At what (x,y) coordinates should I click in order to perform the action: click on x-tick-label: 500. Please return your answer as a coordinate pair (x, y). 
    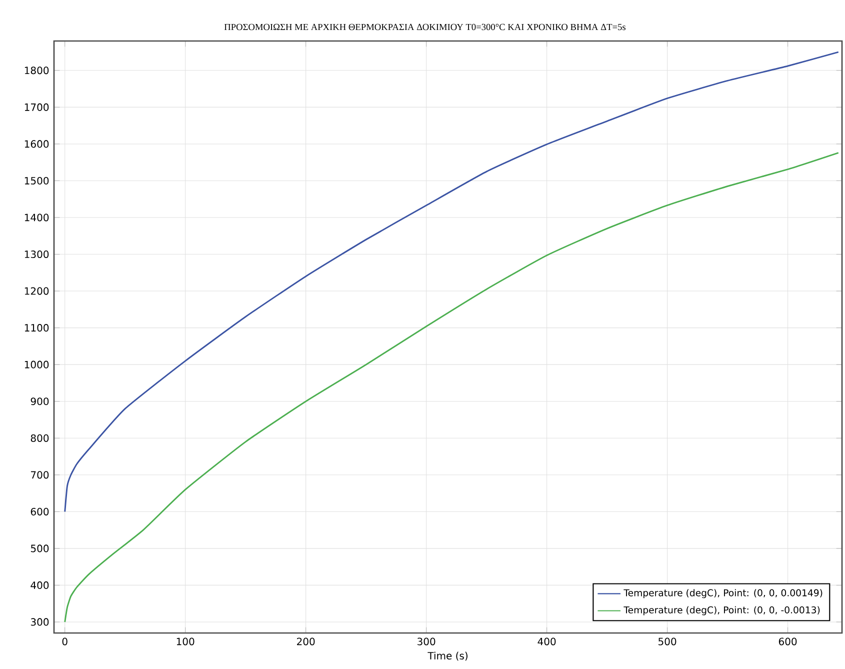
    Looking at the image, I should click on (667, 642).